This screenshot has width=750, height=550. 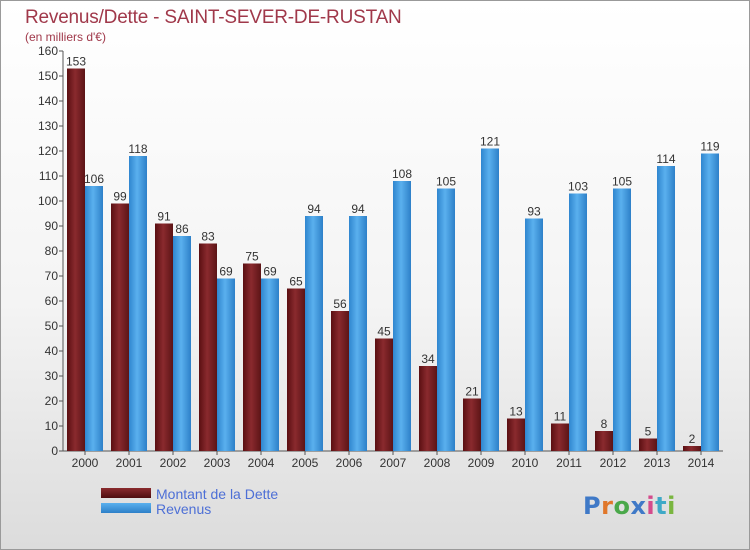 I want to click on y-tick-label: 120, so click(x=48, y=151).